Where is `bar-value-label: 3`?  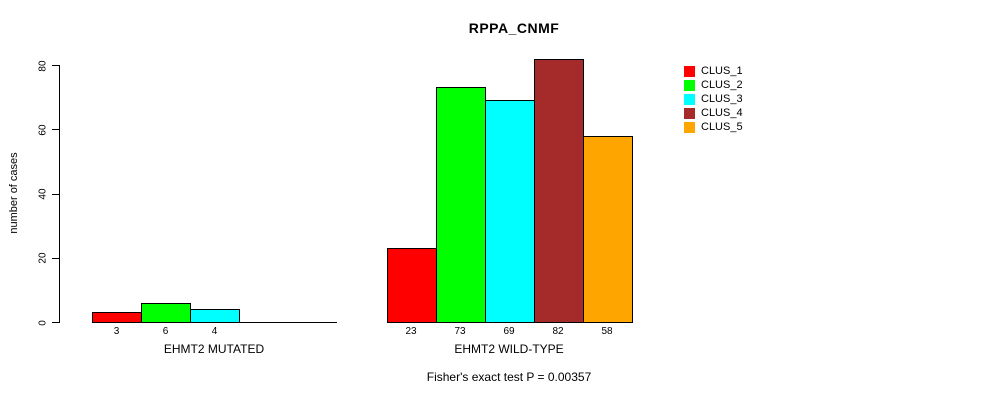 bar-value-label: 3 is located at coordinates (116, 331).